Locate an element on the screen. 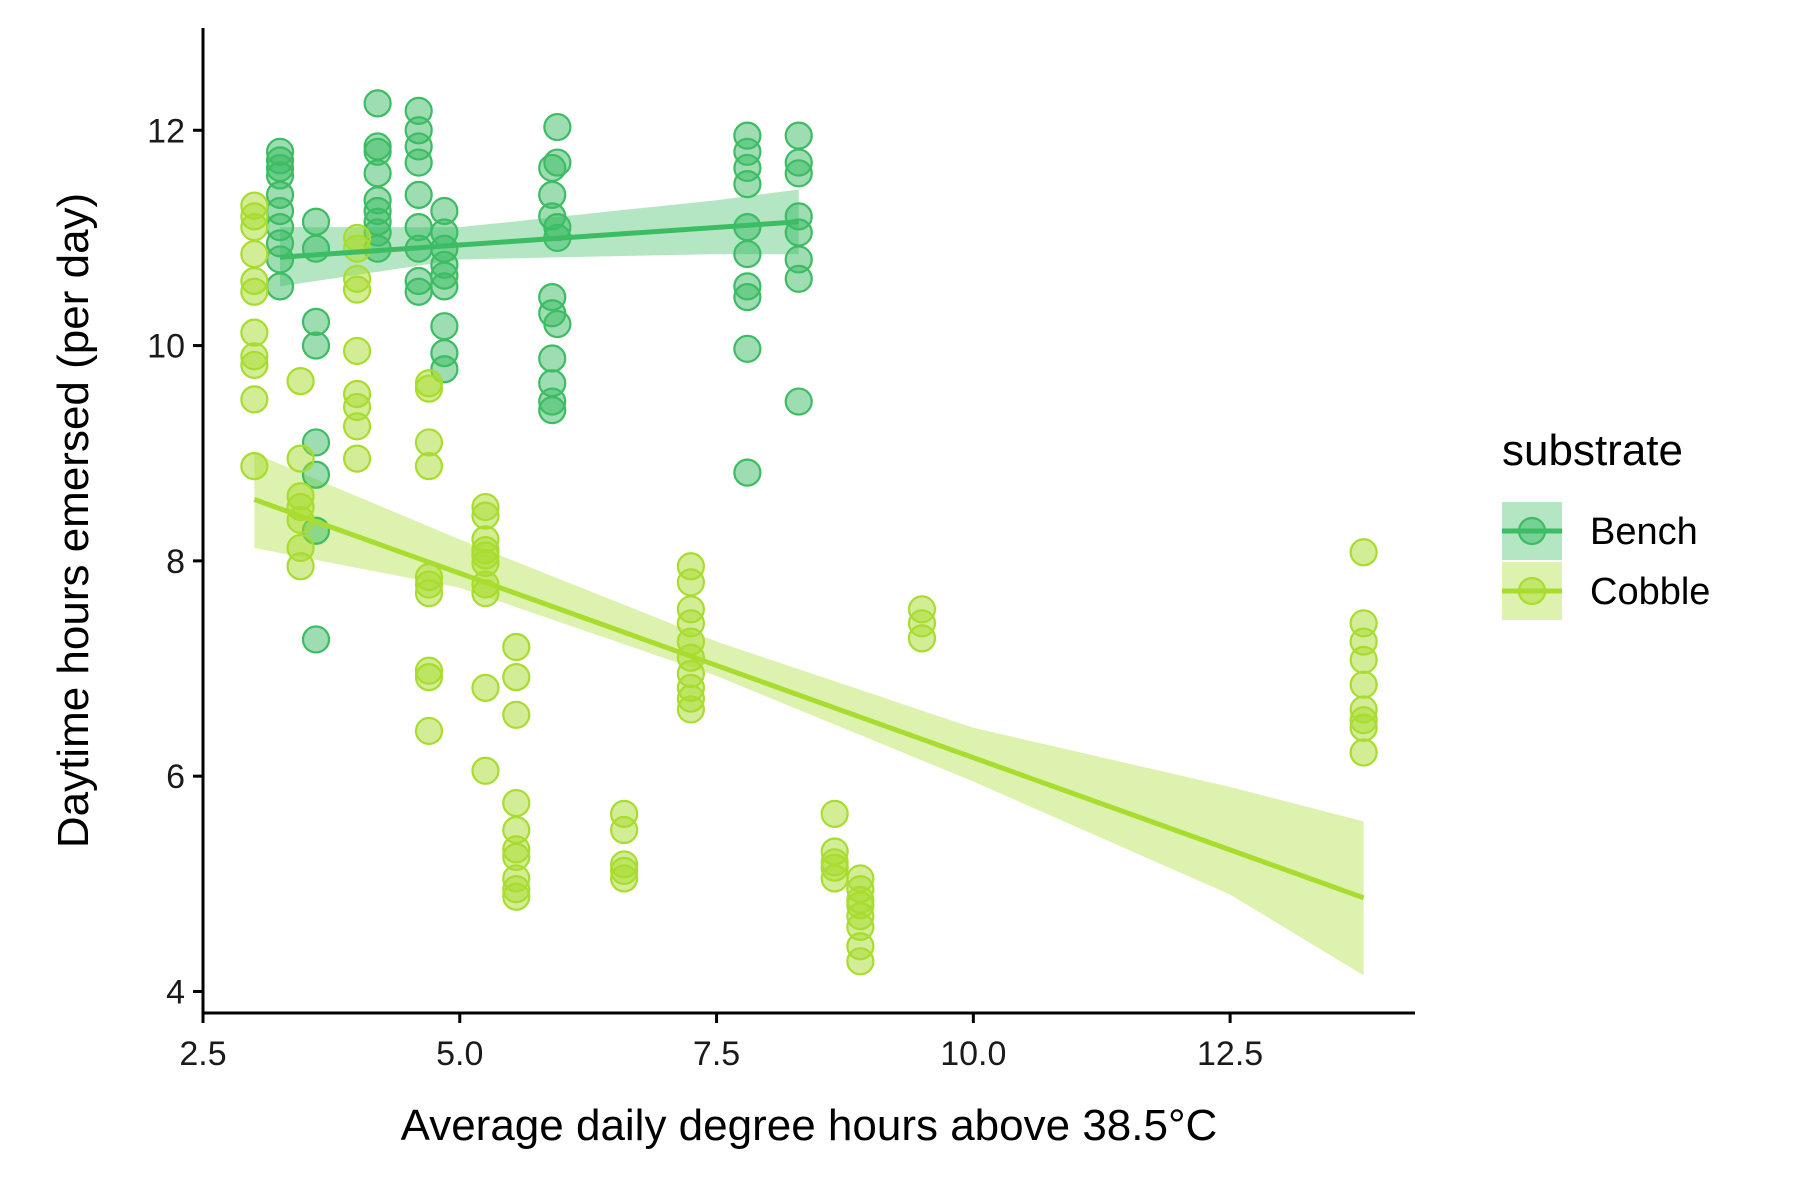  x-tick-label: 5.0 is located at coordinates (459, 1054).